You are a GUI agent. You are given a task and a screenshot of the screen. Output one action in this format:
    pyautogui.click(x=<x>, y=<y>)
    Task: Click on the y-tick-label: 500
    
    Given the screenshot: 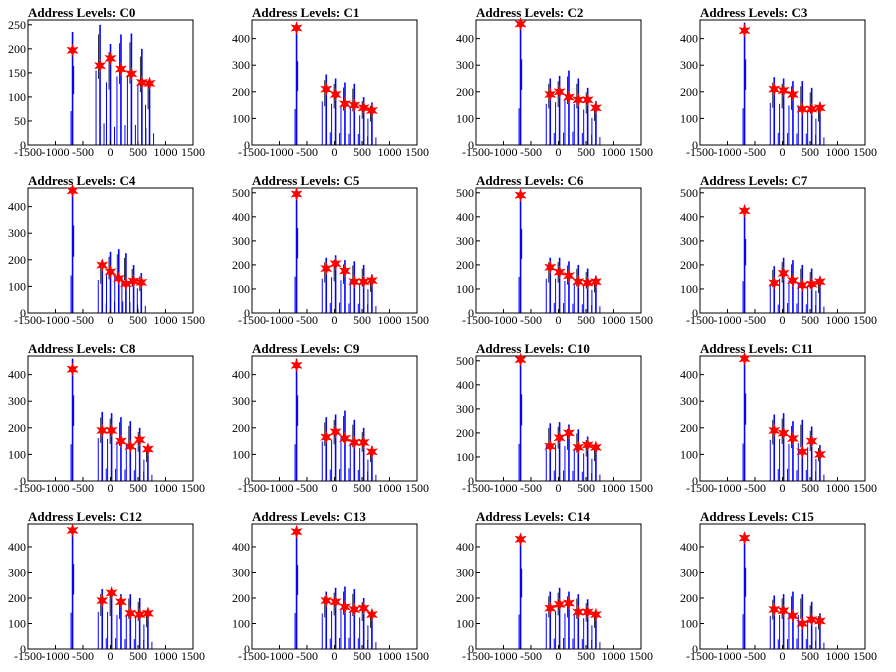 What is the action you would take?
    pyautogui.click(x=241, y=193)
    